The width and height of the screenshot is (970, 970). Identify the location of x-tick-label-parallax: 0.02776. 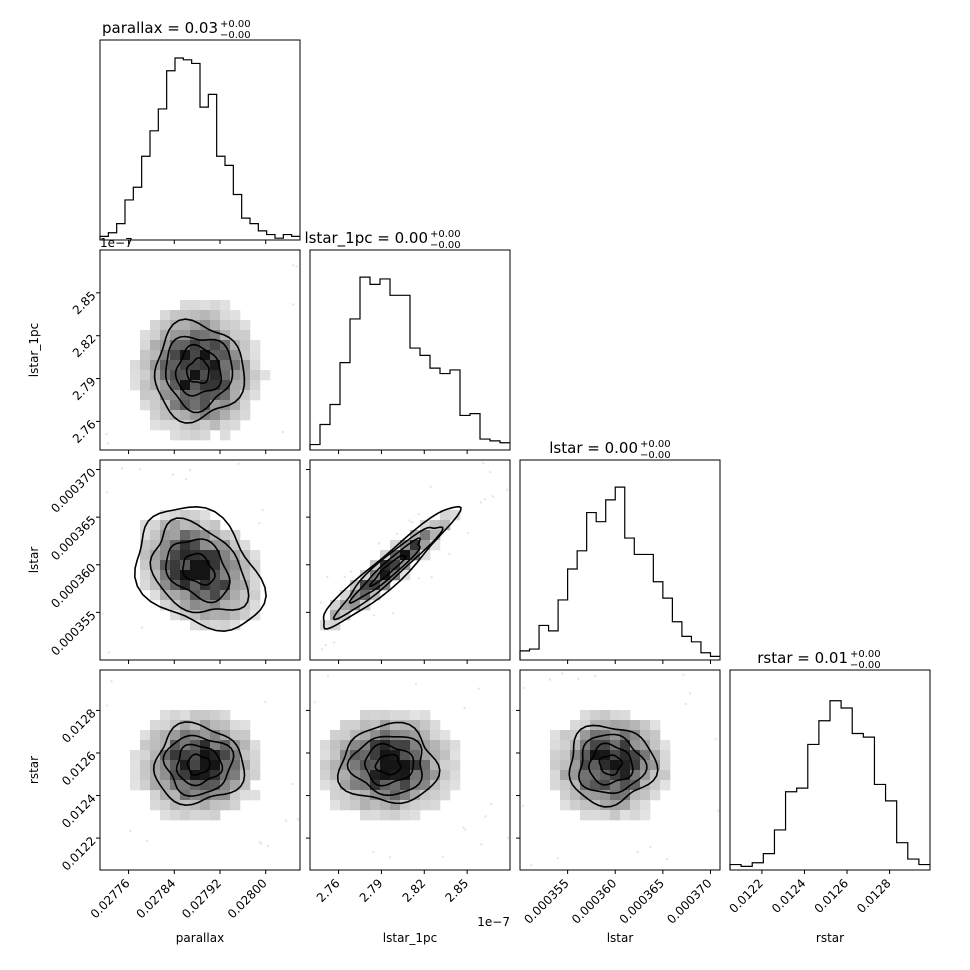
(110, 898).